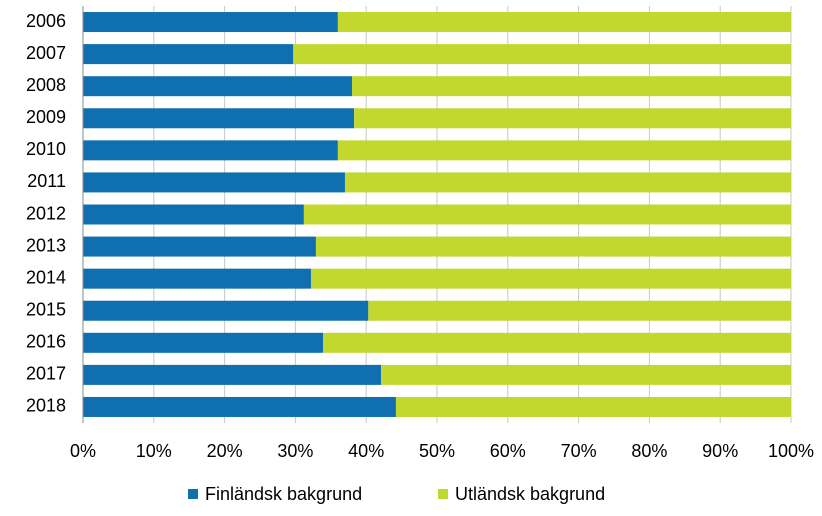 This screenshot has height=516, width=822. Describe the element at coordinates (46, 181) in the screenshot. I see `y-tick-label: 2011` at that location.